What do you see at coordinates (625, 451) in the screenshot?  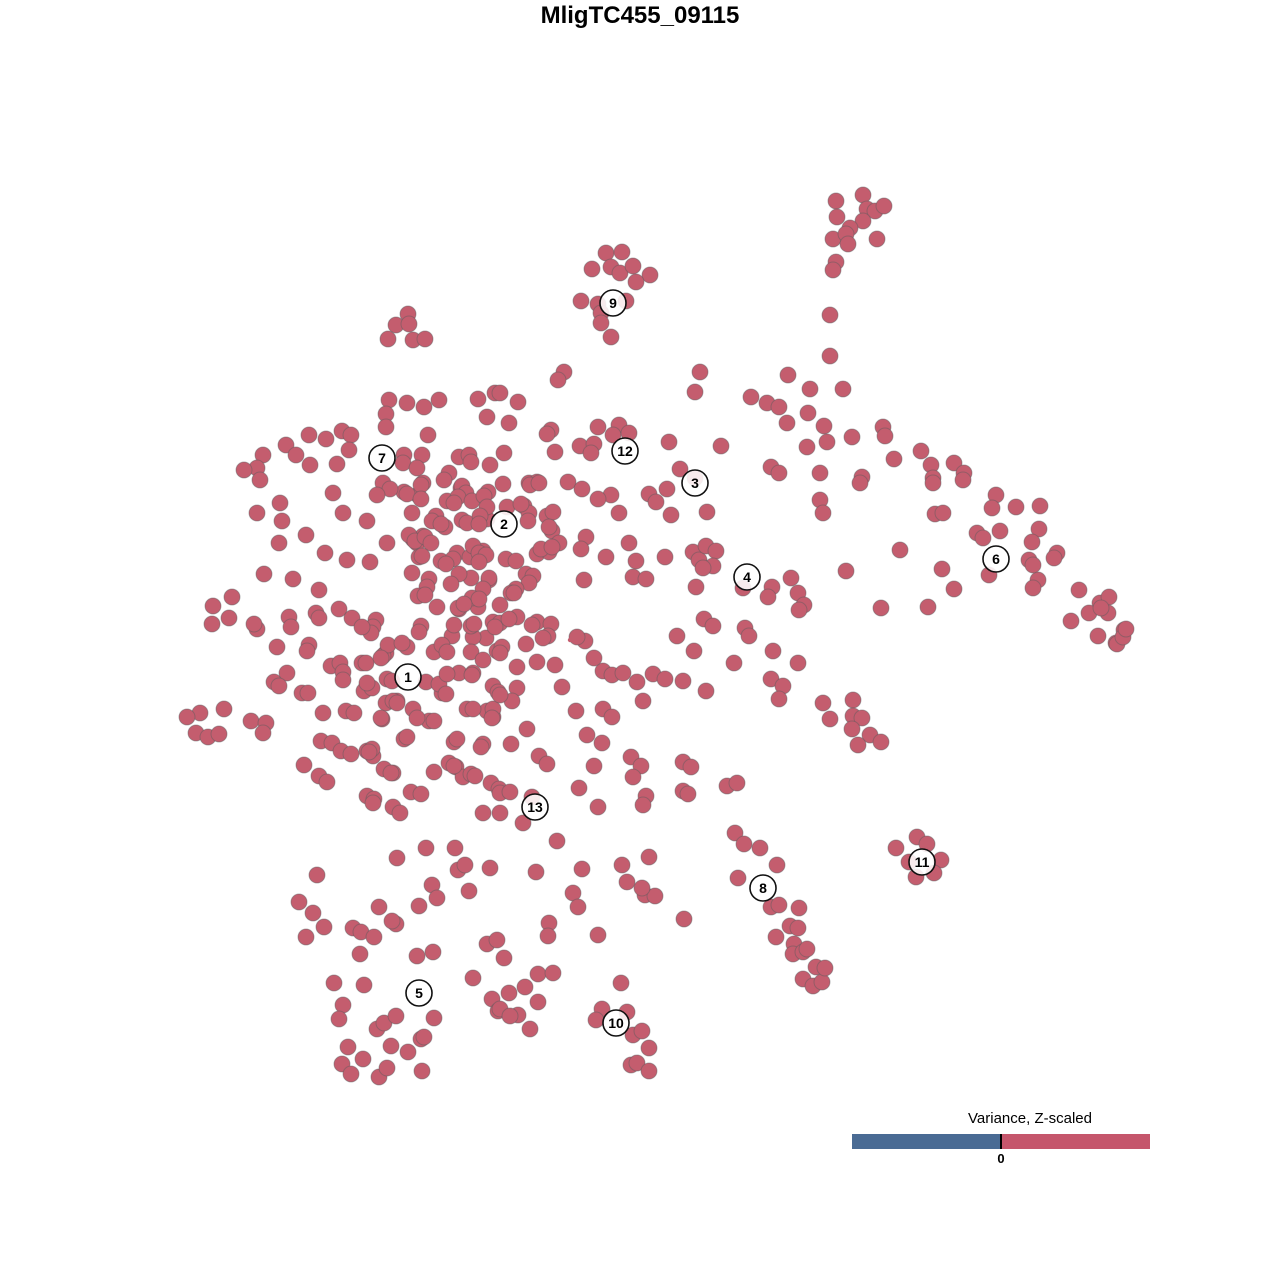 I see `cluster-label-text: 12` at bounding box center [625, 451].